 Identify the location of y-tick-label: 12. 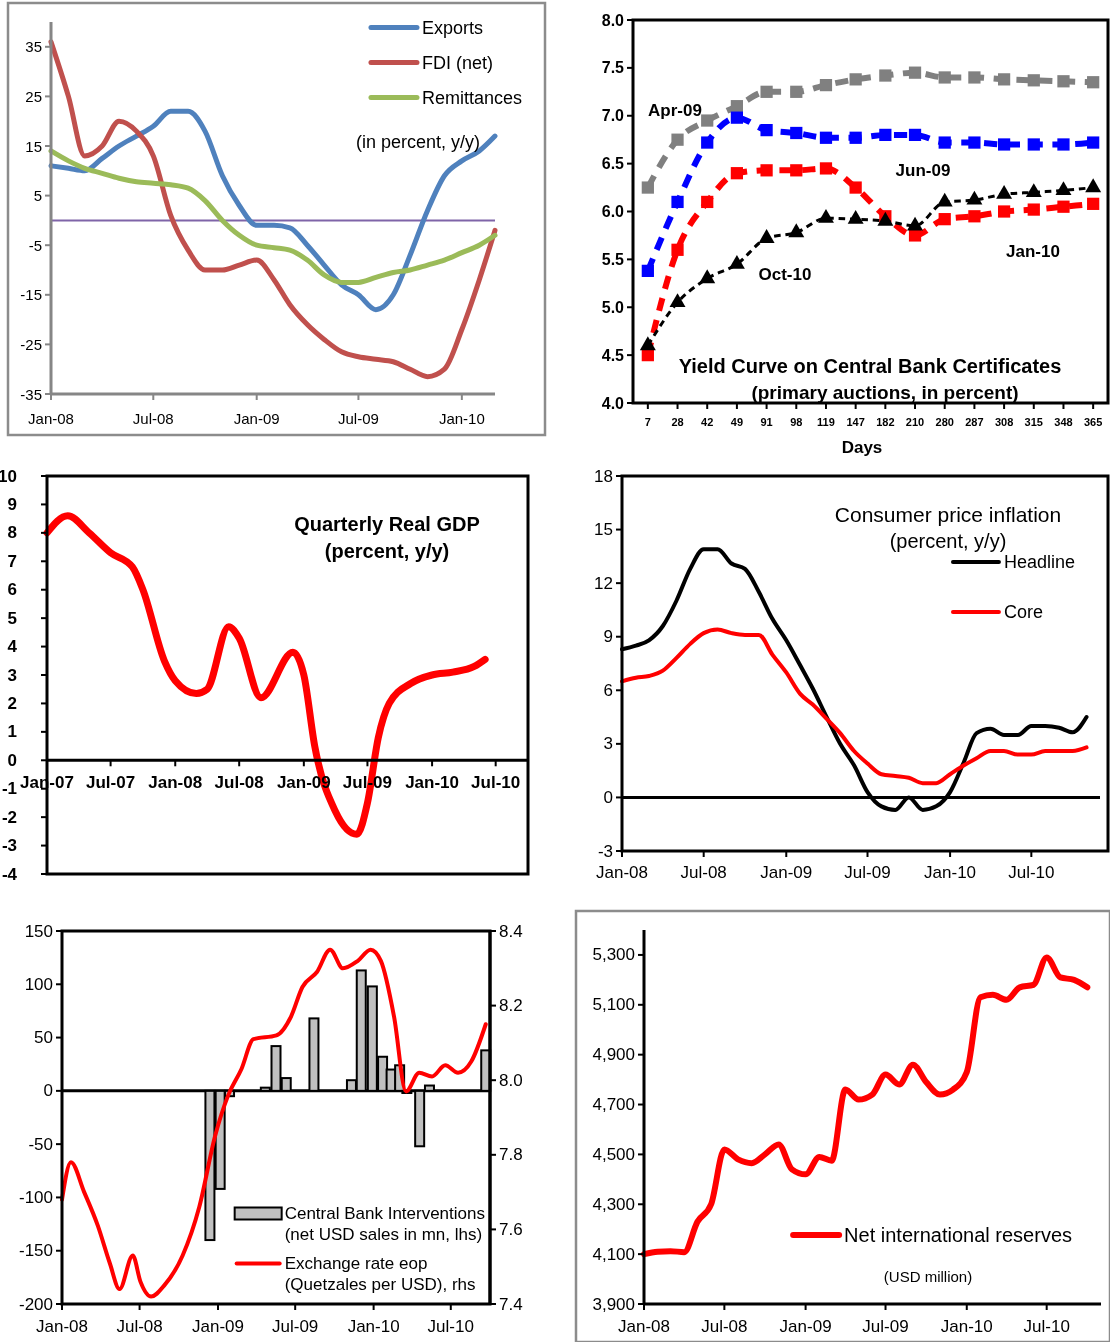
(603, 583).